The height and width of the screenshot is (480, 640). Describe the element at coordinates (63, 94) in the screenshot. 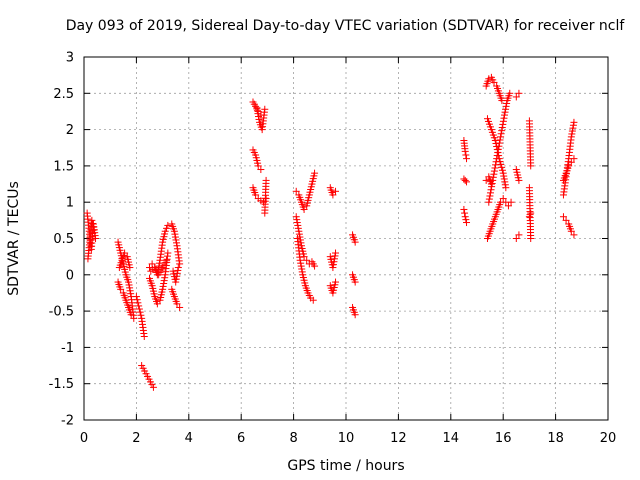

I see `y-tick-label: 2.5` at that location.